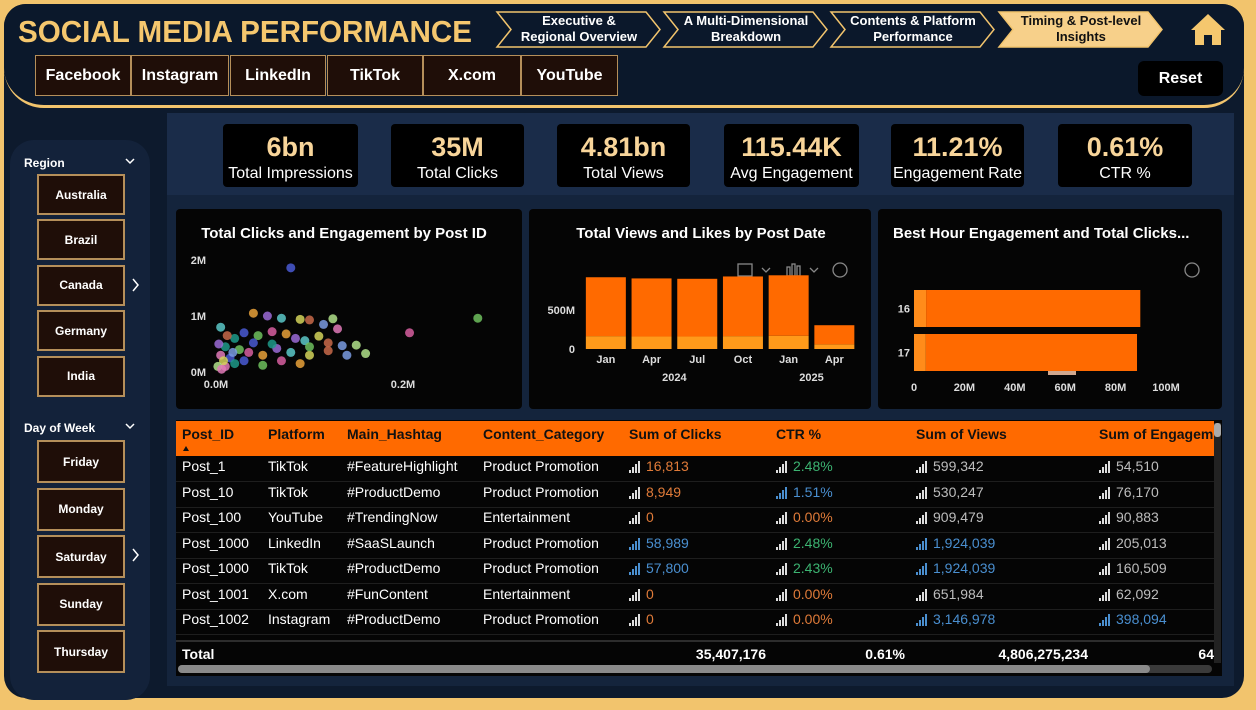 Image resolution: width=1256 pixels, height=710 pixels. I want to click on table-cell: 205,013, so click(1141, 542).